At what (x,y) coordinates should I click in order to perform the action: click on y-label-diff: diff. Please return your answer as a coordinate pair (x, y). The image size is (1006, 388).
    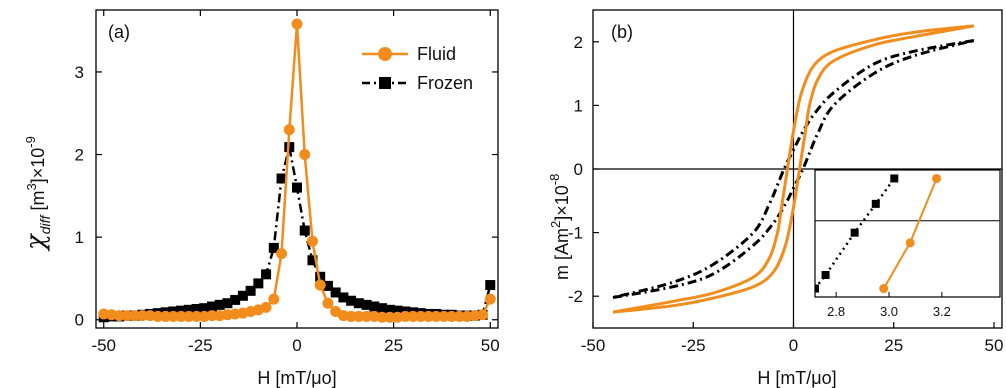
    Looking at the image, I should click on (45, 223).